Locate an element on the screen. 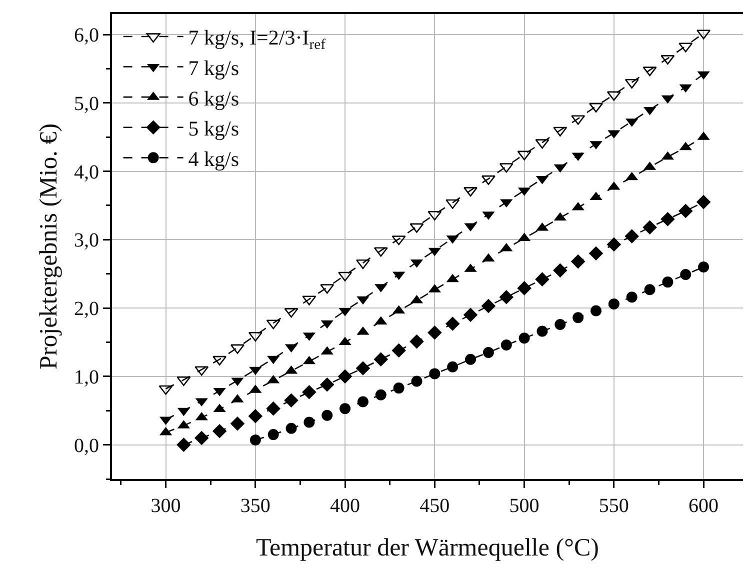  x-tick-label: 300 is located at coordinates (165, 506).